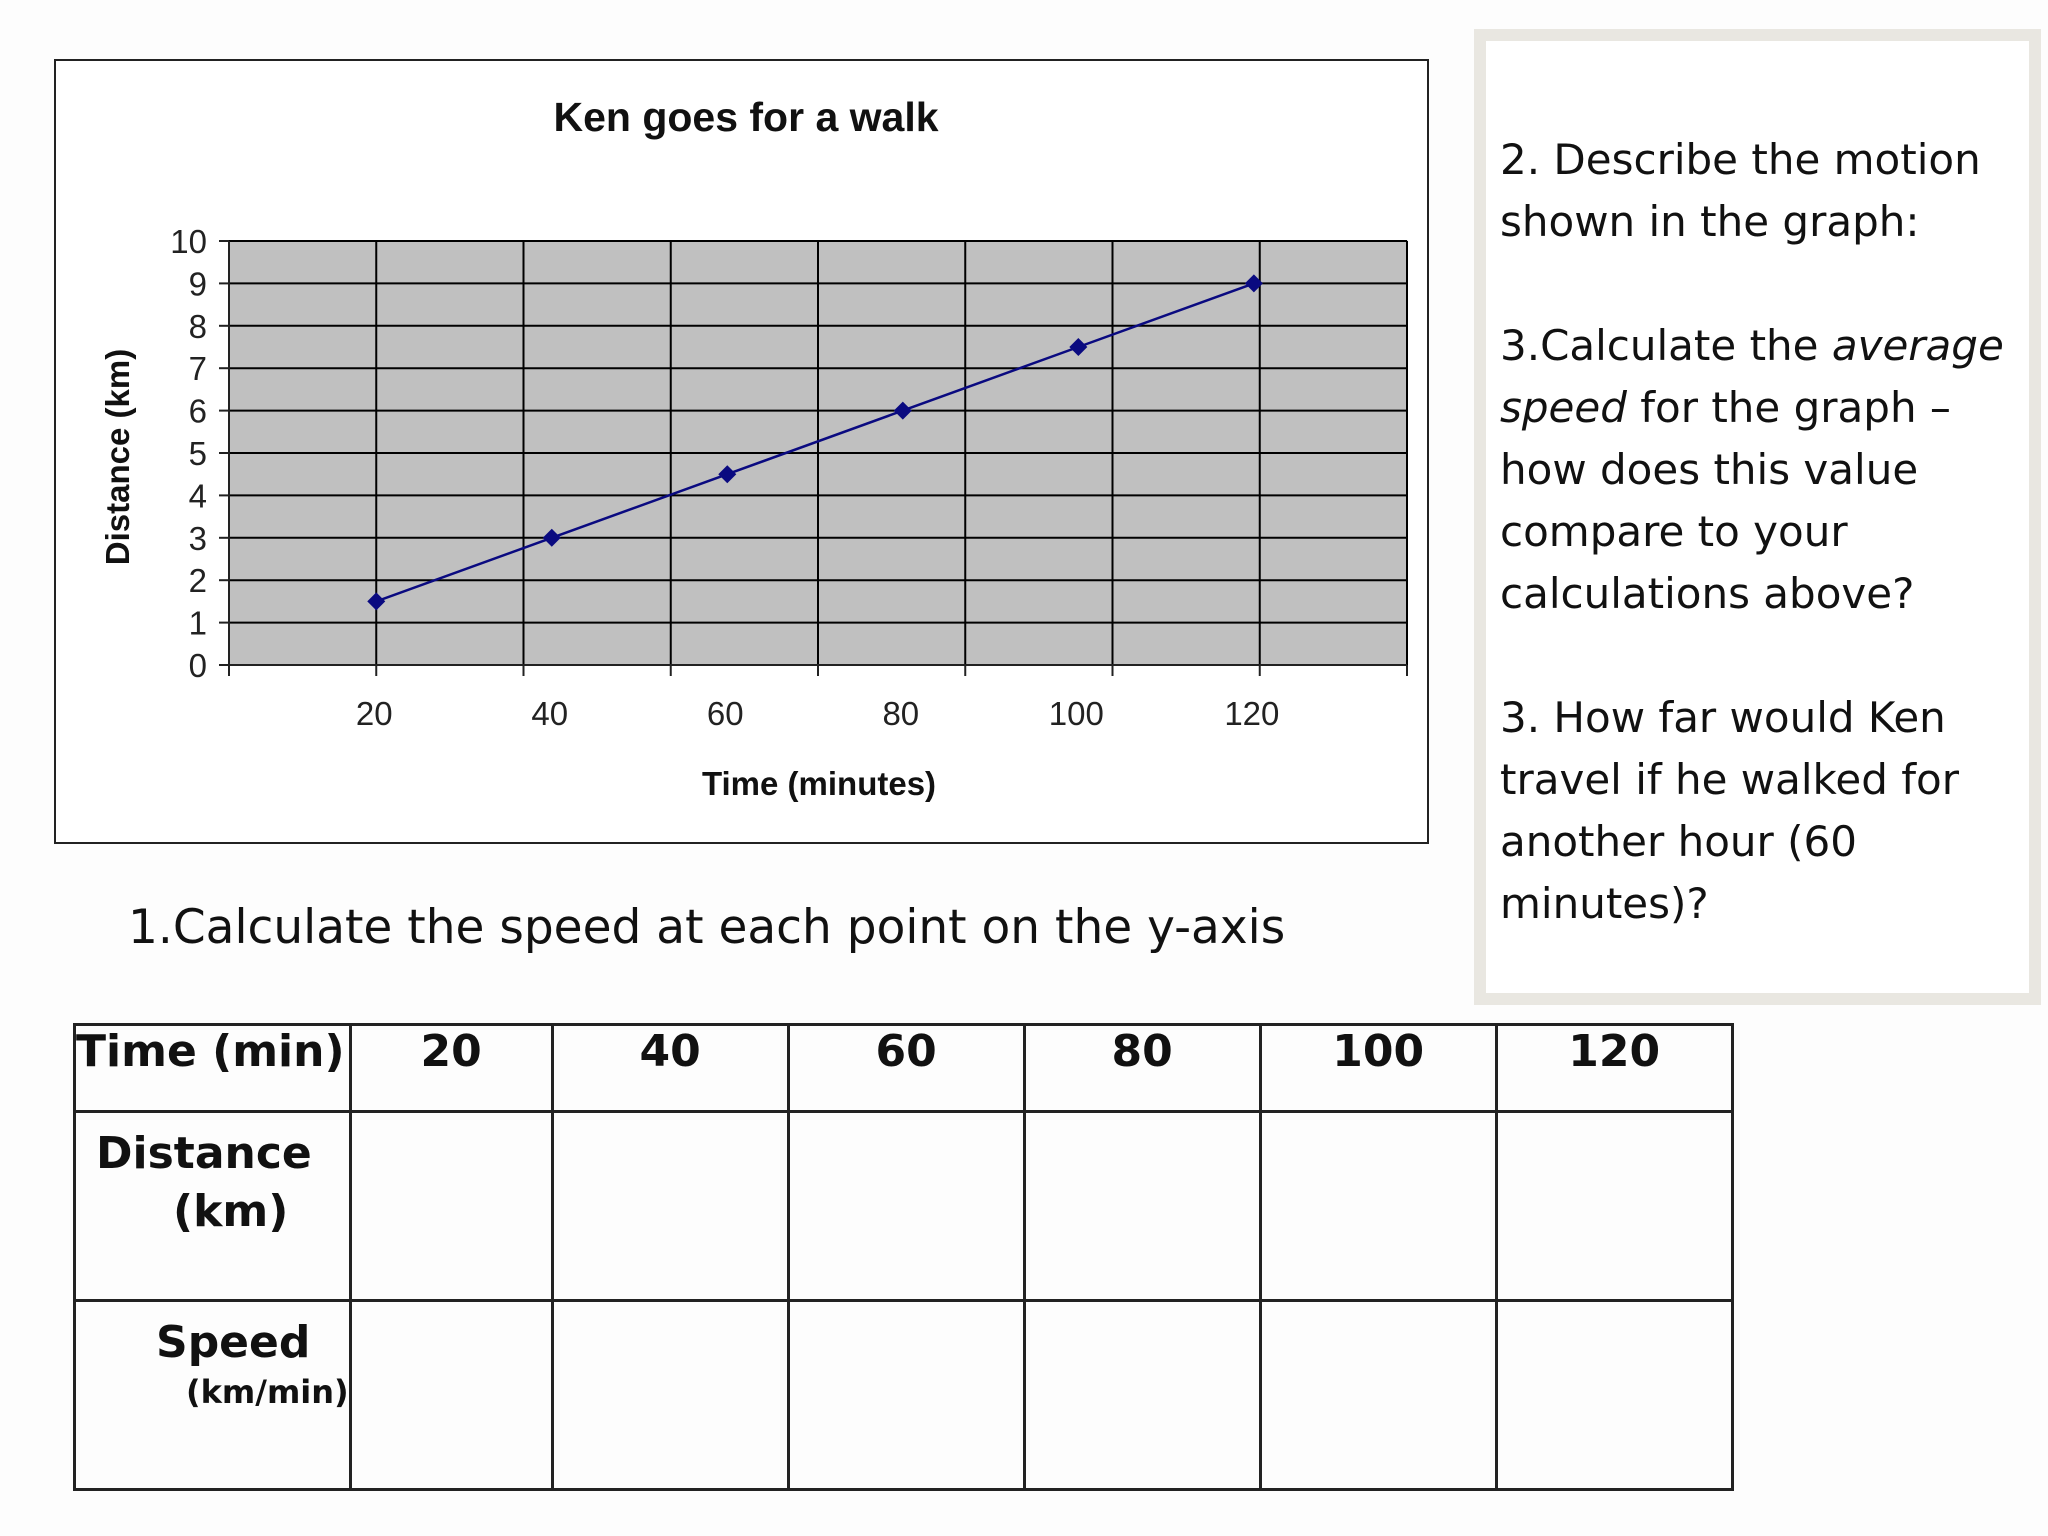 The image size is (2048, 1536). I want to click on y-tick-label: 1, so click(198, 623).